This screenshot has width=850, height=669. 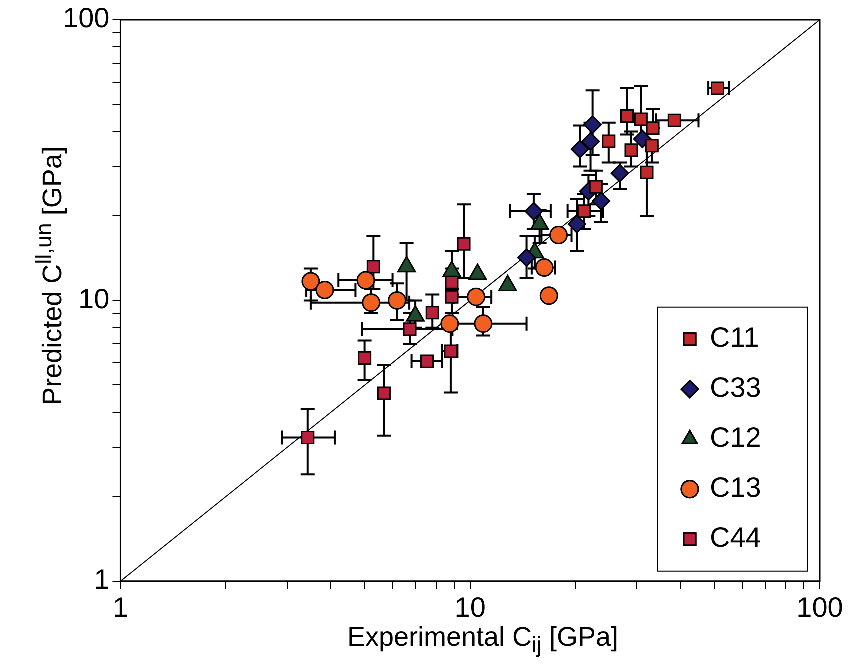 I want to click on legend-label: C12, so click(x=736, y=438).